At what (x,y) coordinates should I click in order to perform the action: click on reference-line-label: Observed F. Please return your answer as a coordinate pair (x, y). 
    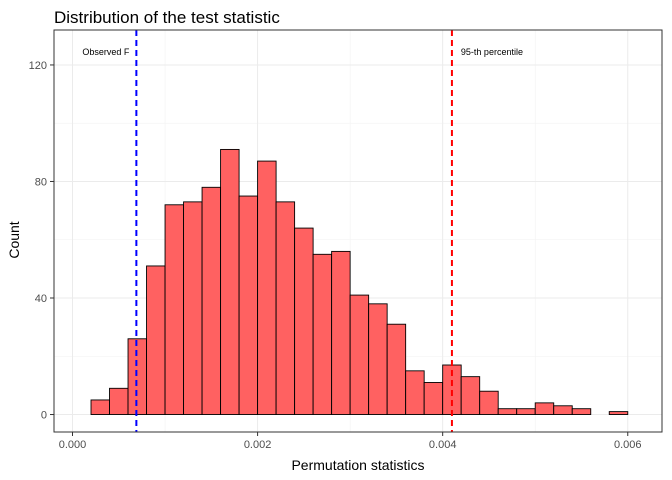
    Looking at the image, I should click on (106, 52).